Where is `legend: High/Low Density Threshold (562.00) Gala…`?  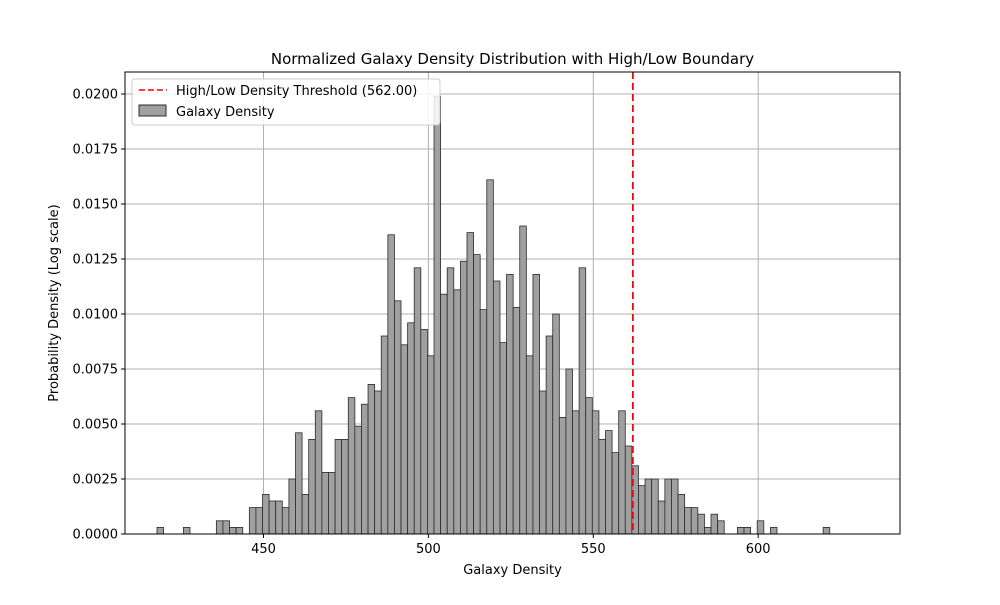 legend: High/Low Density Threshold (562.00) Gala… is located at coordinates (286, 102).